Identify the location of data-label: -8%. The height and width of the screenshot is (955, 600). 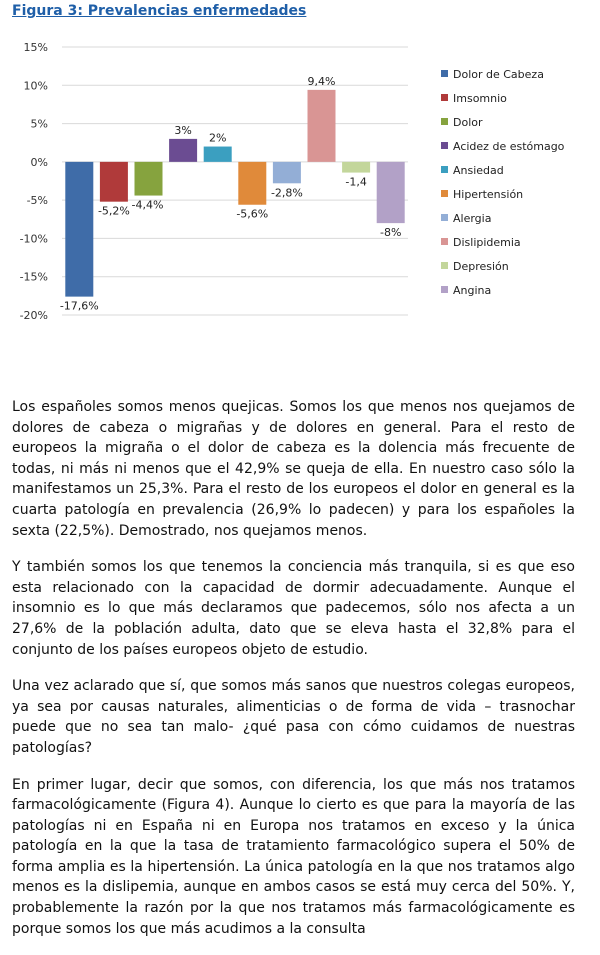
(390, 232).